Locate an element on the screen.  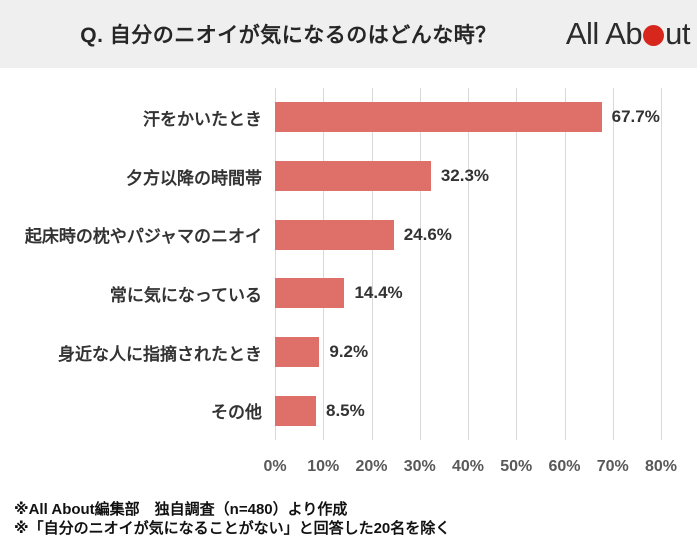
x-axis-tick: 60% is located at coordinates (564, 466).